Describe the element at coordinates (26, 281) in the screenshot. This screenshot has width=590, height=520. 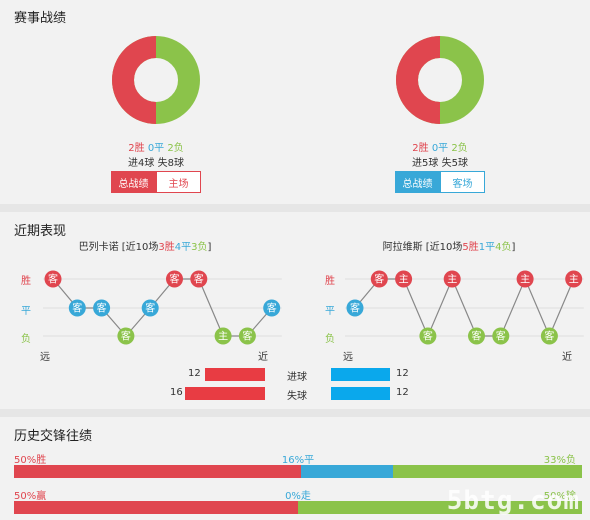
I see `axis-win-label: 胜` at that location.